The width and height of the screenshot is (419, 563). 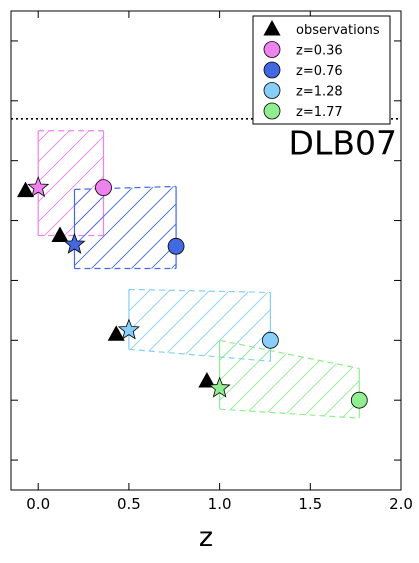 What do you see at coordinates (319, 92) in the screenshot?
I see `legend-label: z=1.28` at bounding box center [319, 92].